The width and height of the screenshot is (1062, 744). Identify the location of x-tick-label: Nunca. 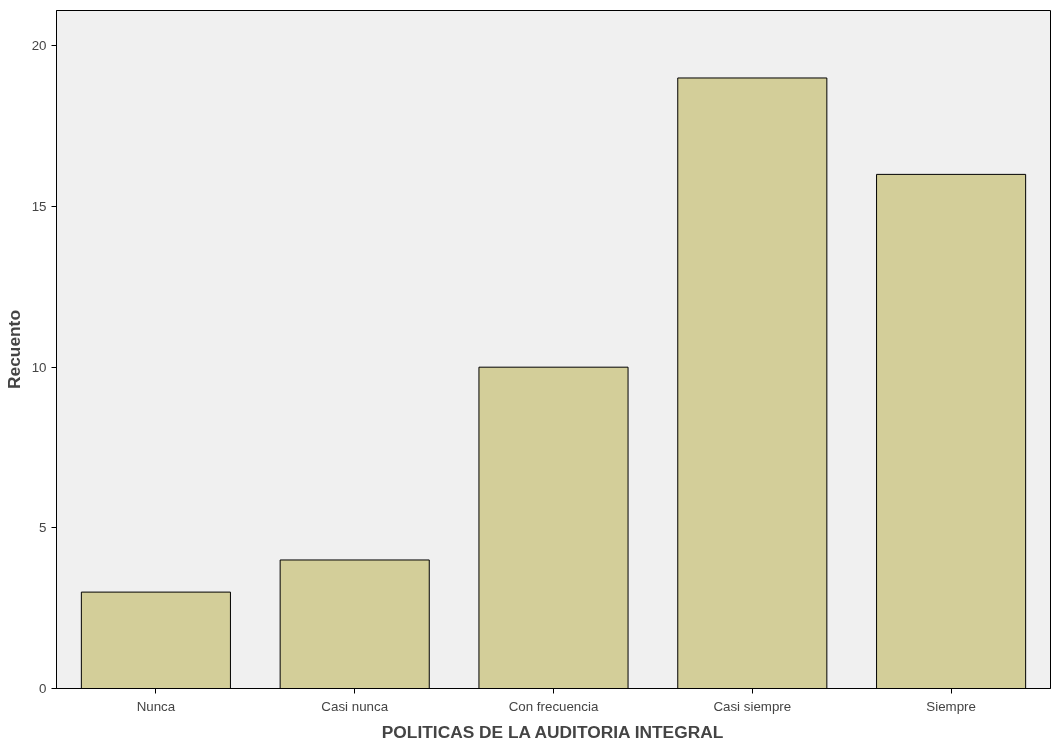
(156, 706).